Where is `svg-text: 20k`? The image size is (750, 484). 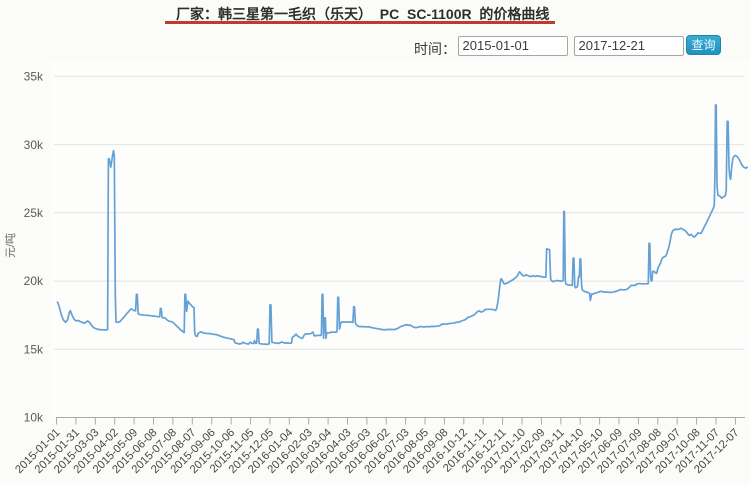 svg-text: 20k is located at coordinates (34, 281).